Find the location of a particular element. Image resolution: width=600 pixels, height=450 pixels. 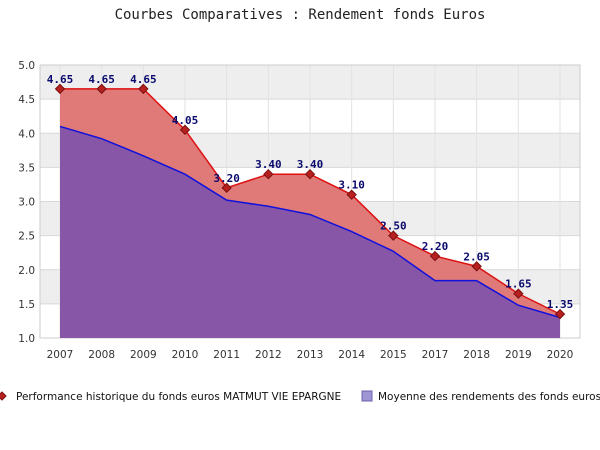

x-tick-label: 2010 is located at coordinates (185, 355).